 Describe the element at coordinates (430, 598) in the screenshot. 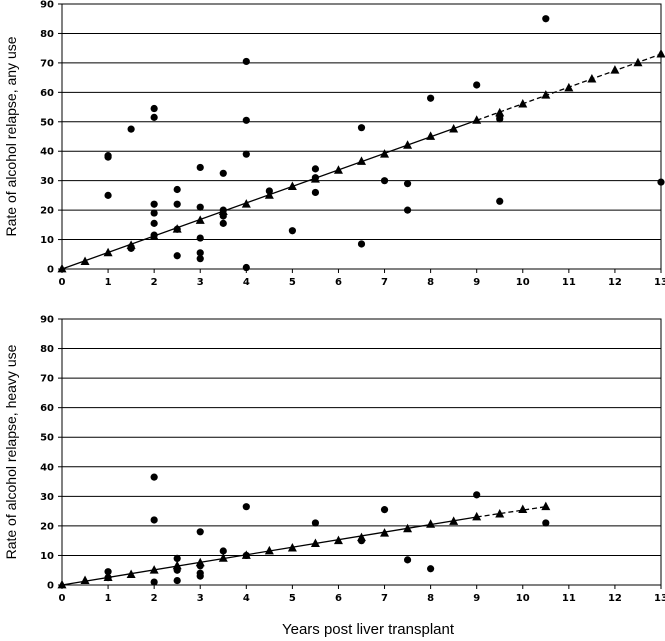

I see `x-tick-label: 8` at that location.